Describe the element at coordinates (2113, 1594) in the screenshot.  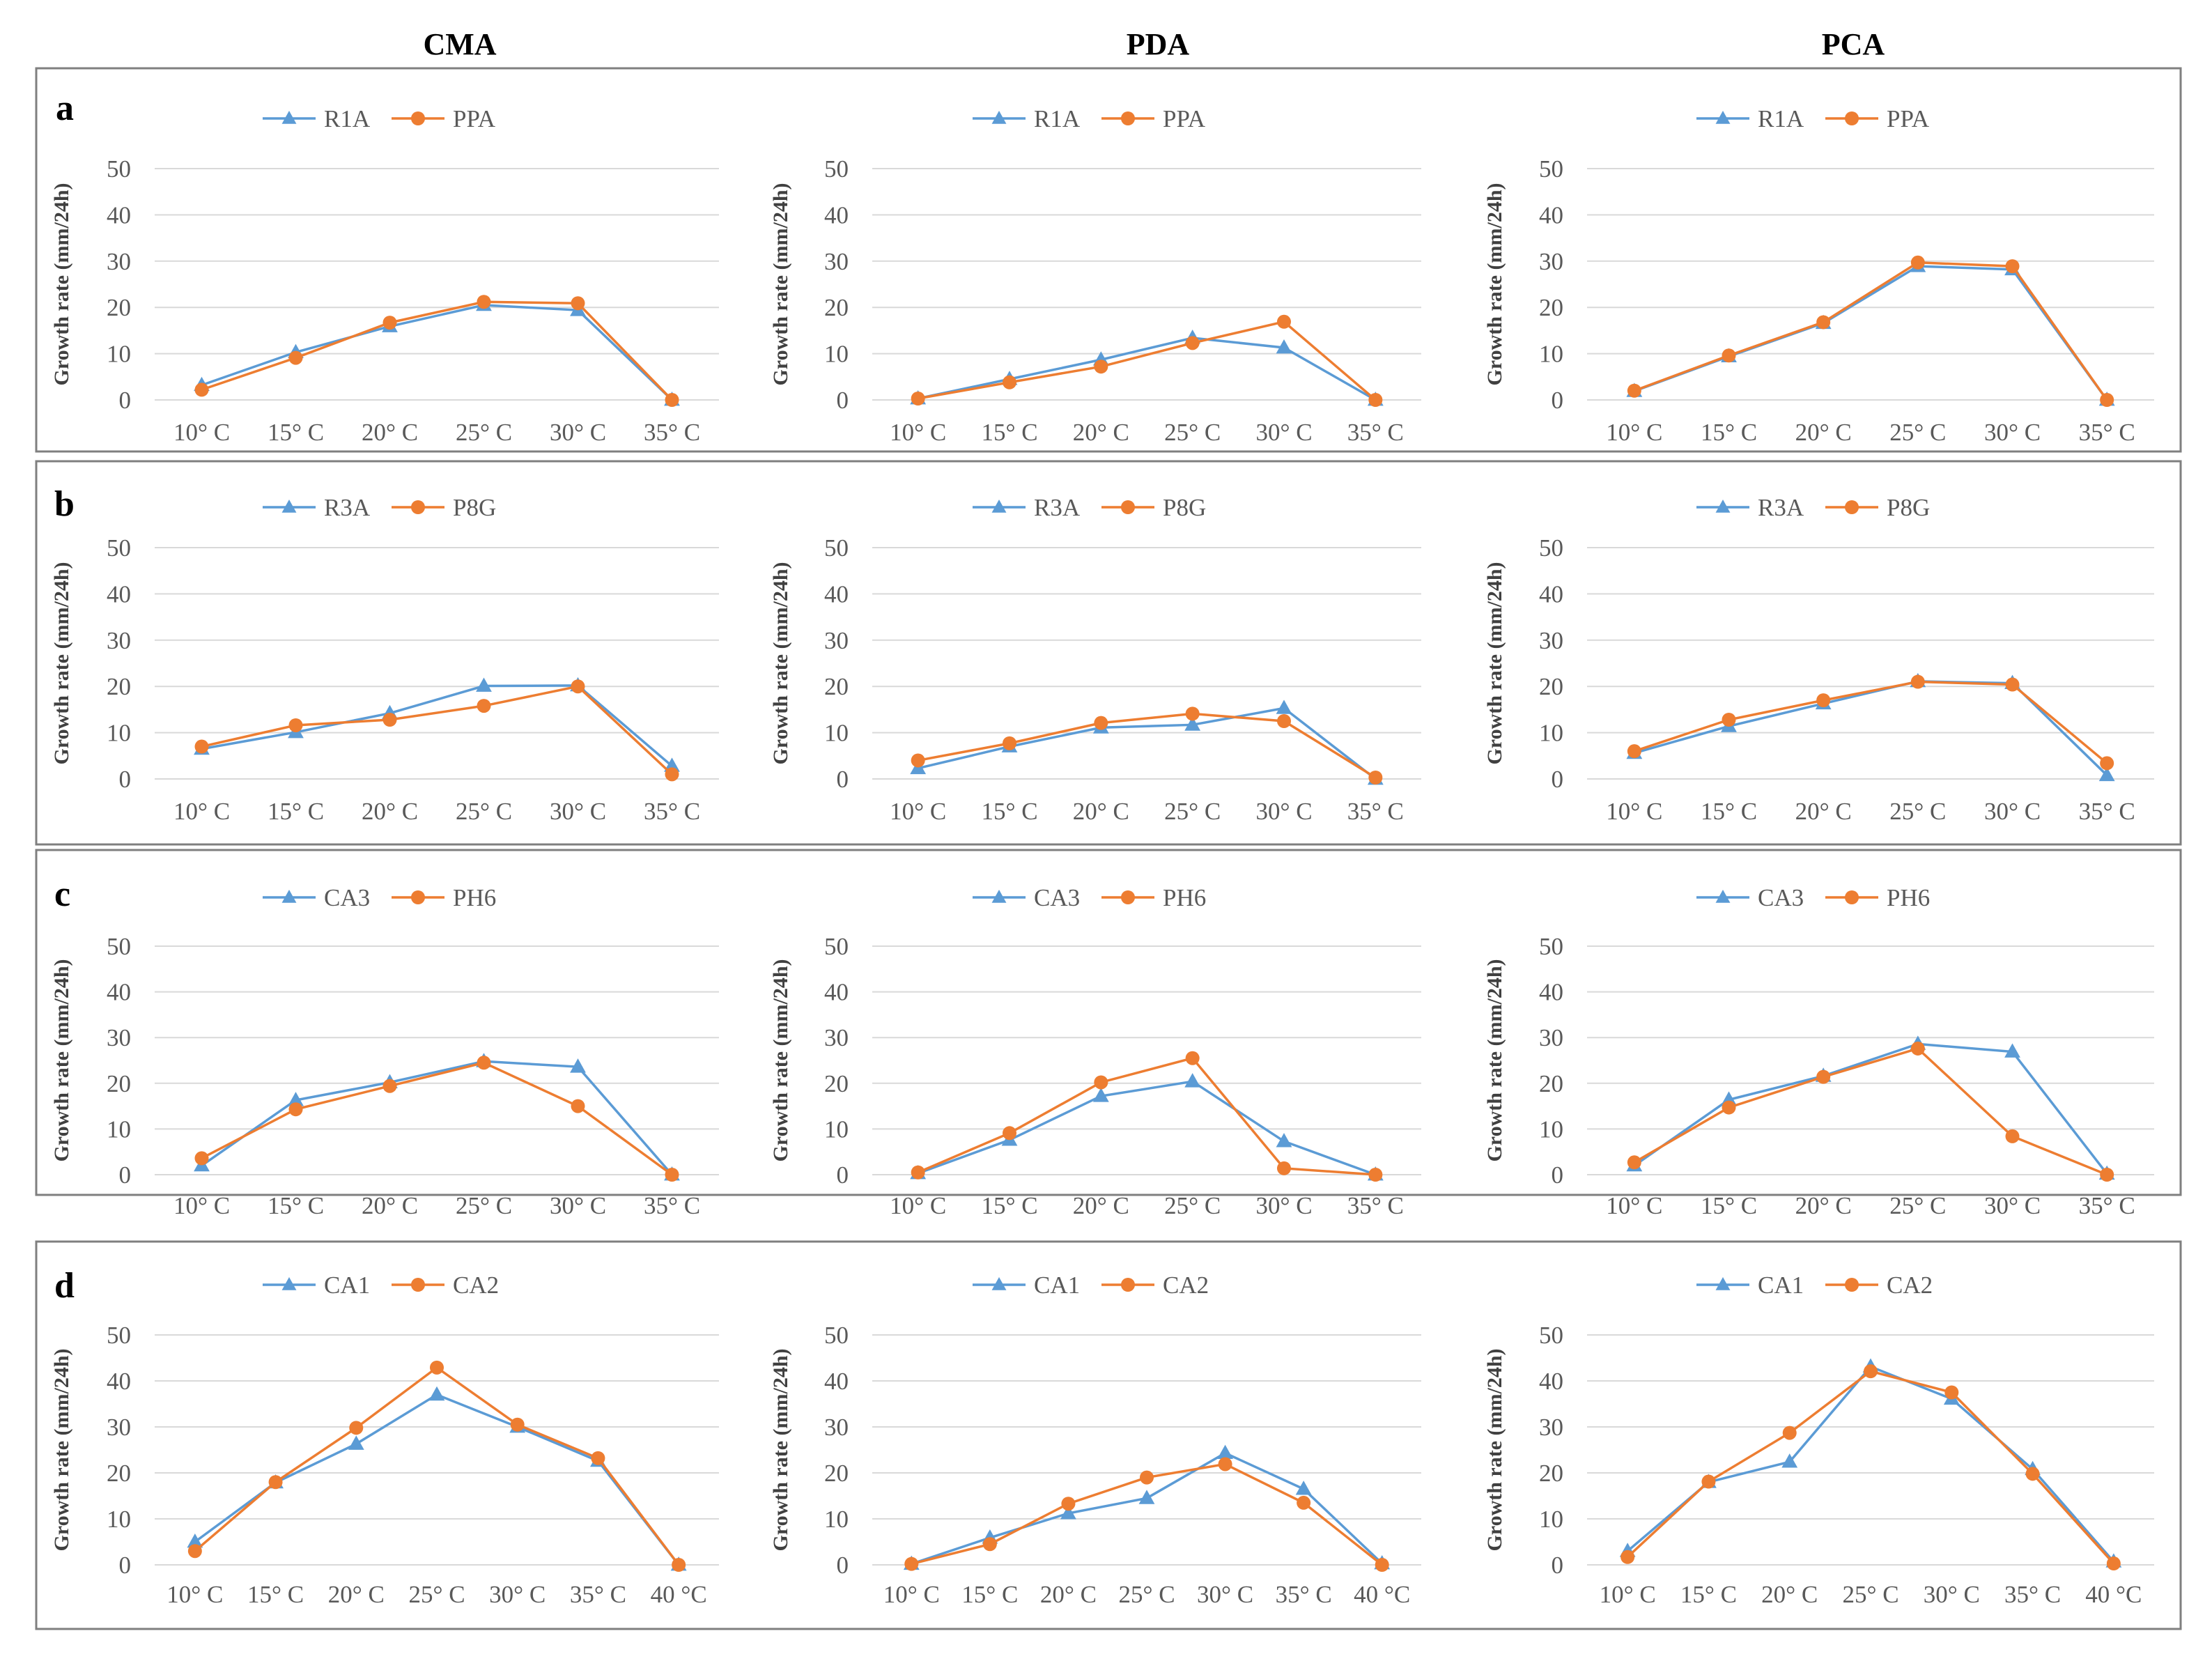
I see `x-tick-label: 40 °C` at that location.